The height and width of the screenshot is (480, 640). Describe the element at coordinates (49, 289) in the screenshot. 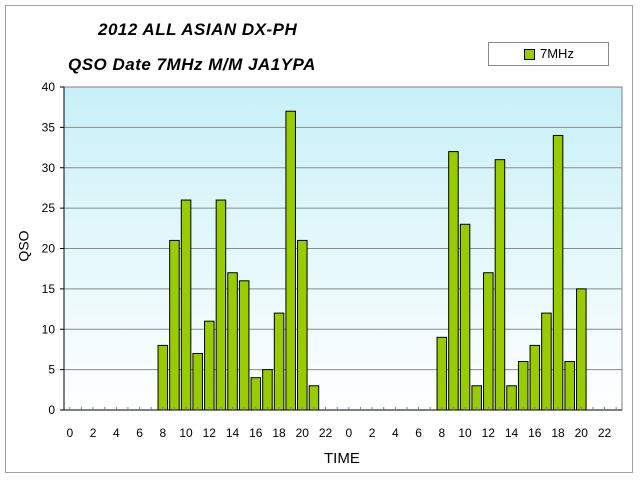

I see `y-tick-label: 15` at that location.